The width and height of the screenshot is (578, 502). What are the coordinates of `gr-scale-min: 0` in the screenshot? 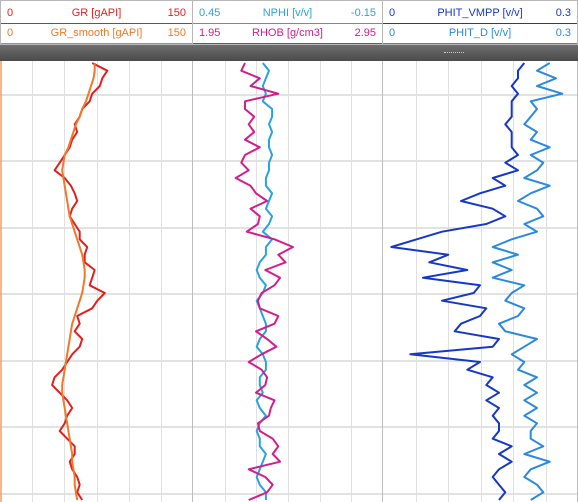 It's located at (10, 13).